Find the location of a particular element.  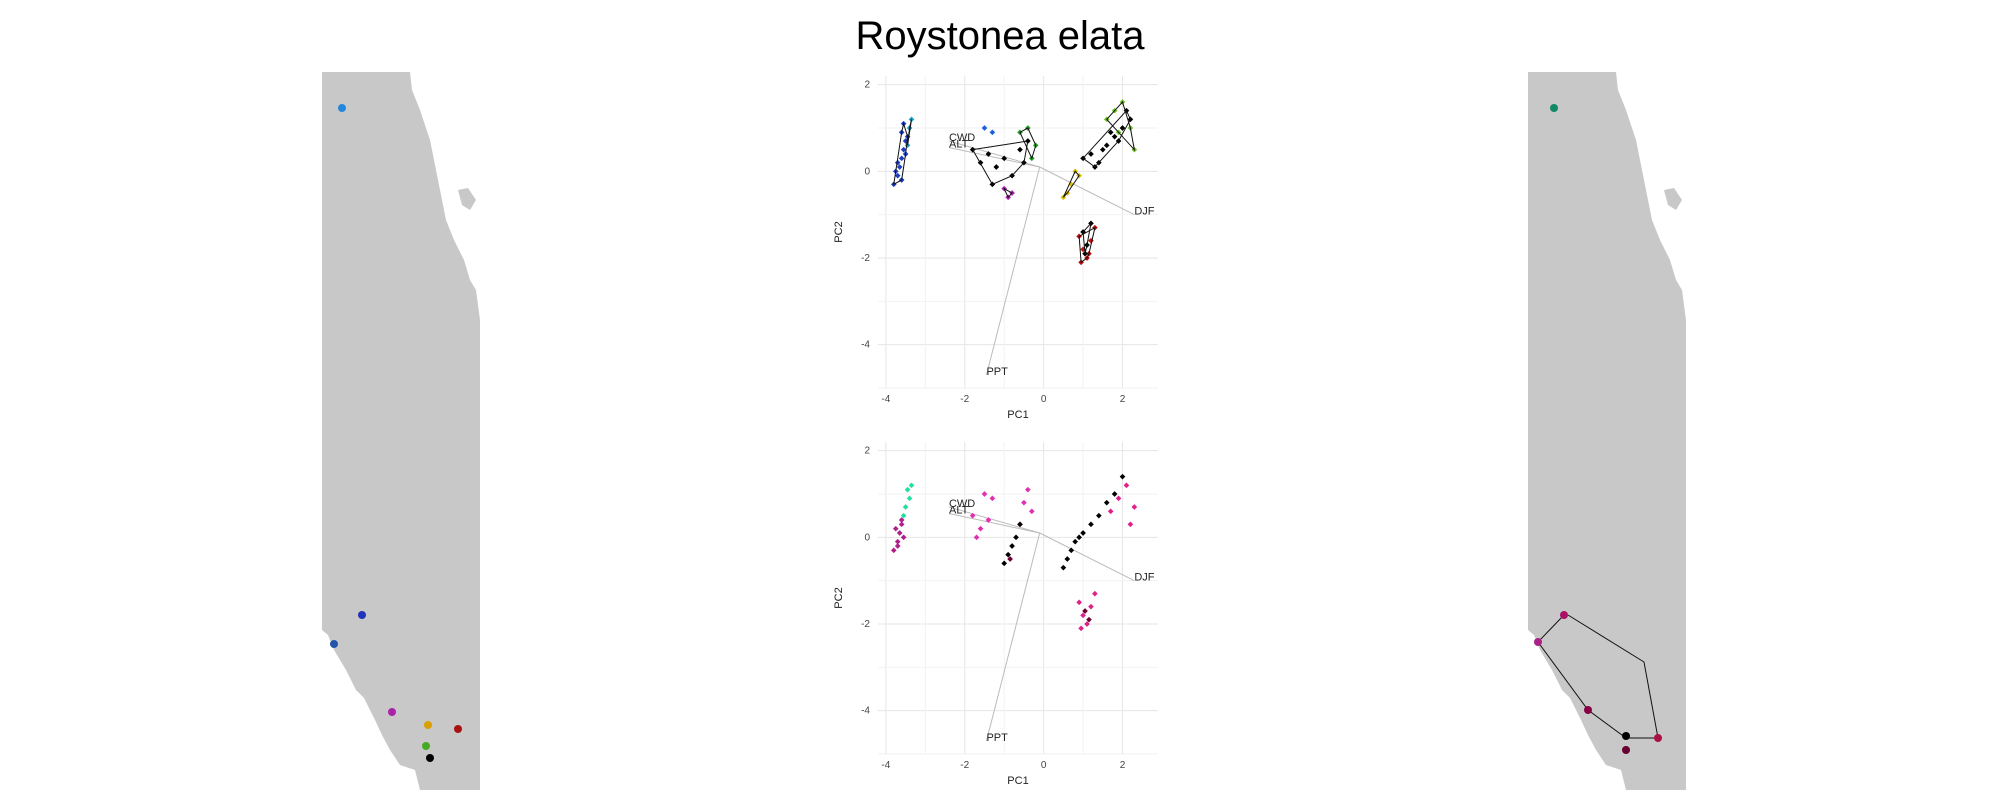

right-map is located at coordinates (1607, 431).